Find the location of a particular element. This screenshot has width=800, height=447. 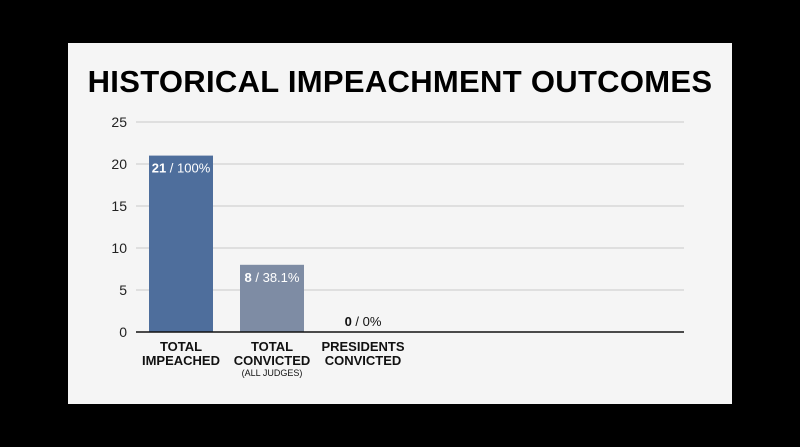

y-tick-label: 0 is located at coordinates (123, 332).